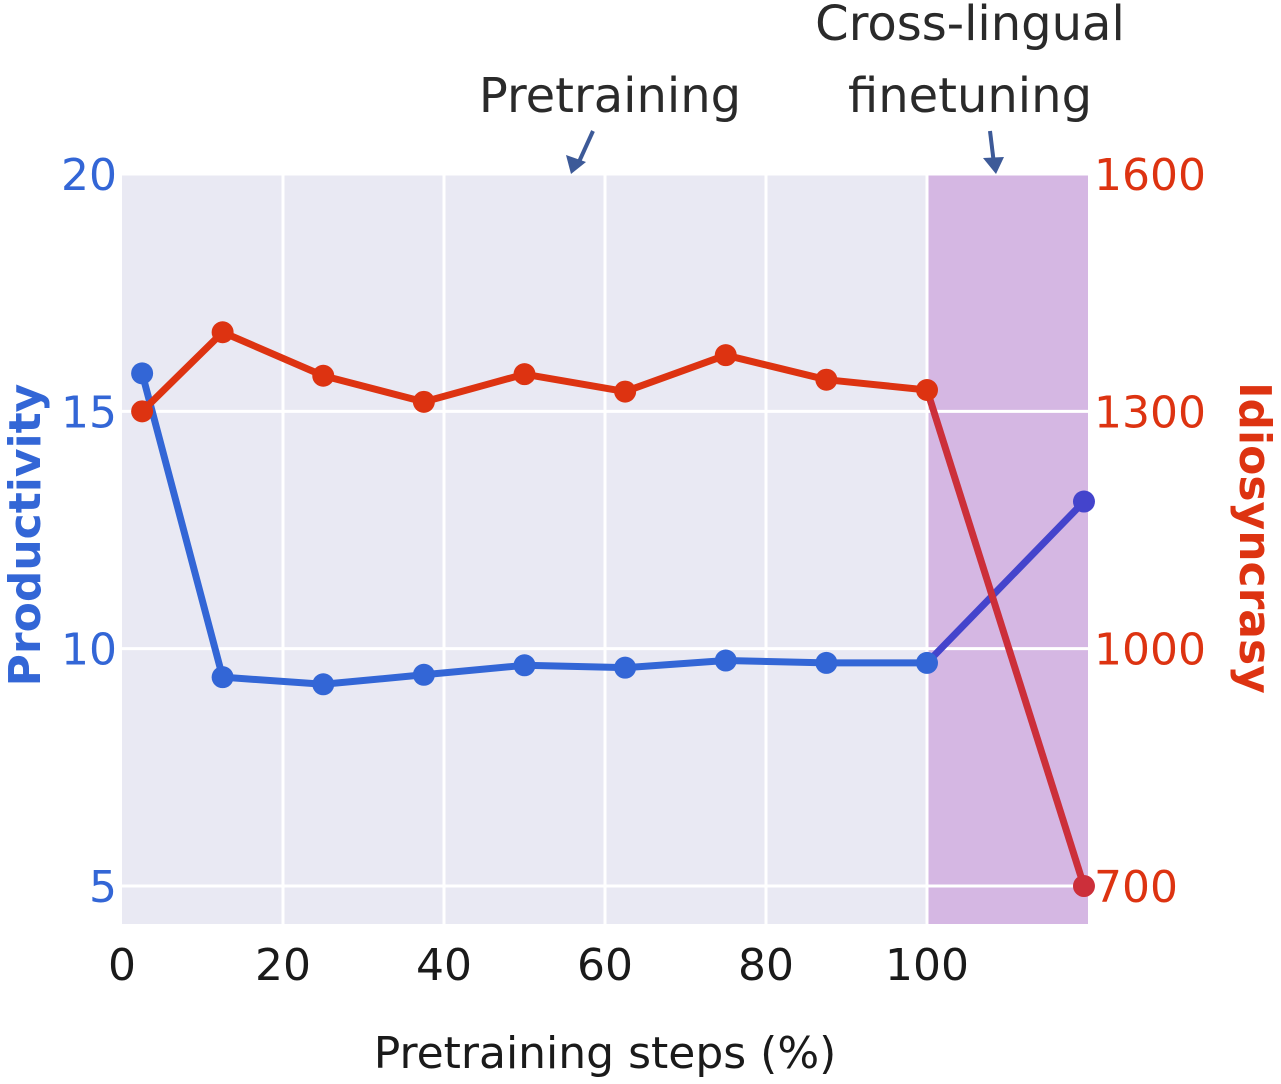  I want to click on arrow-finetuning, so click(993, 152).